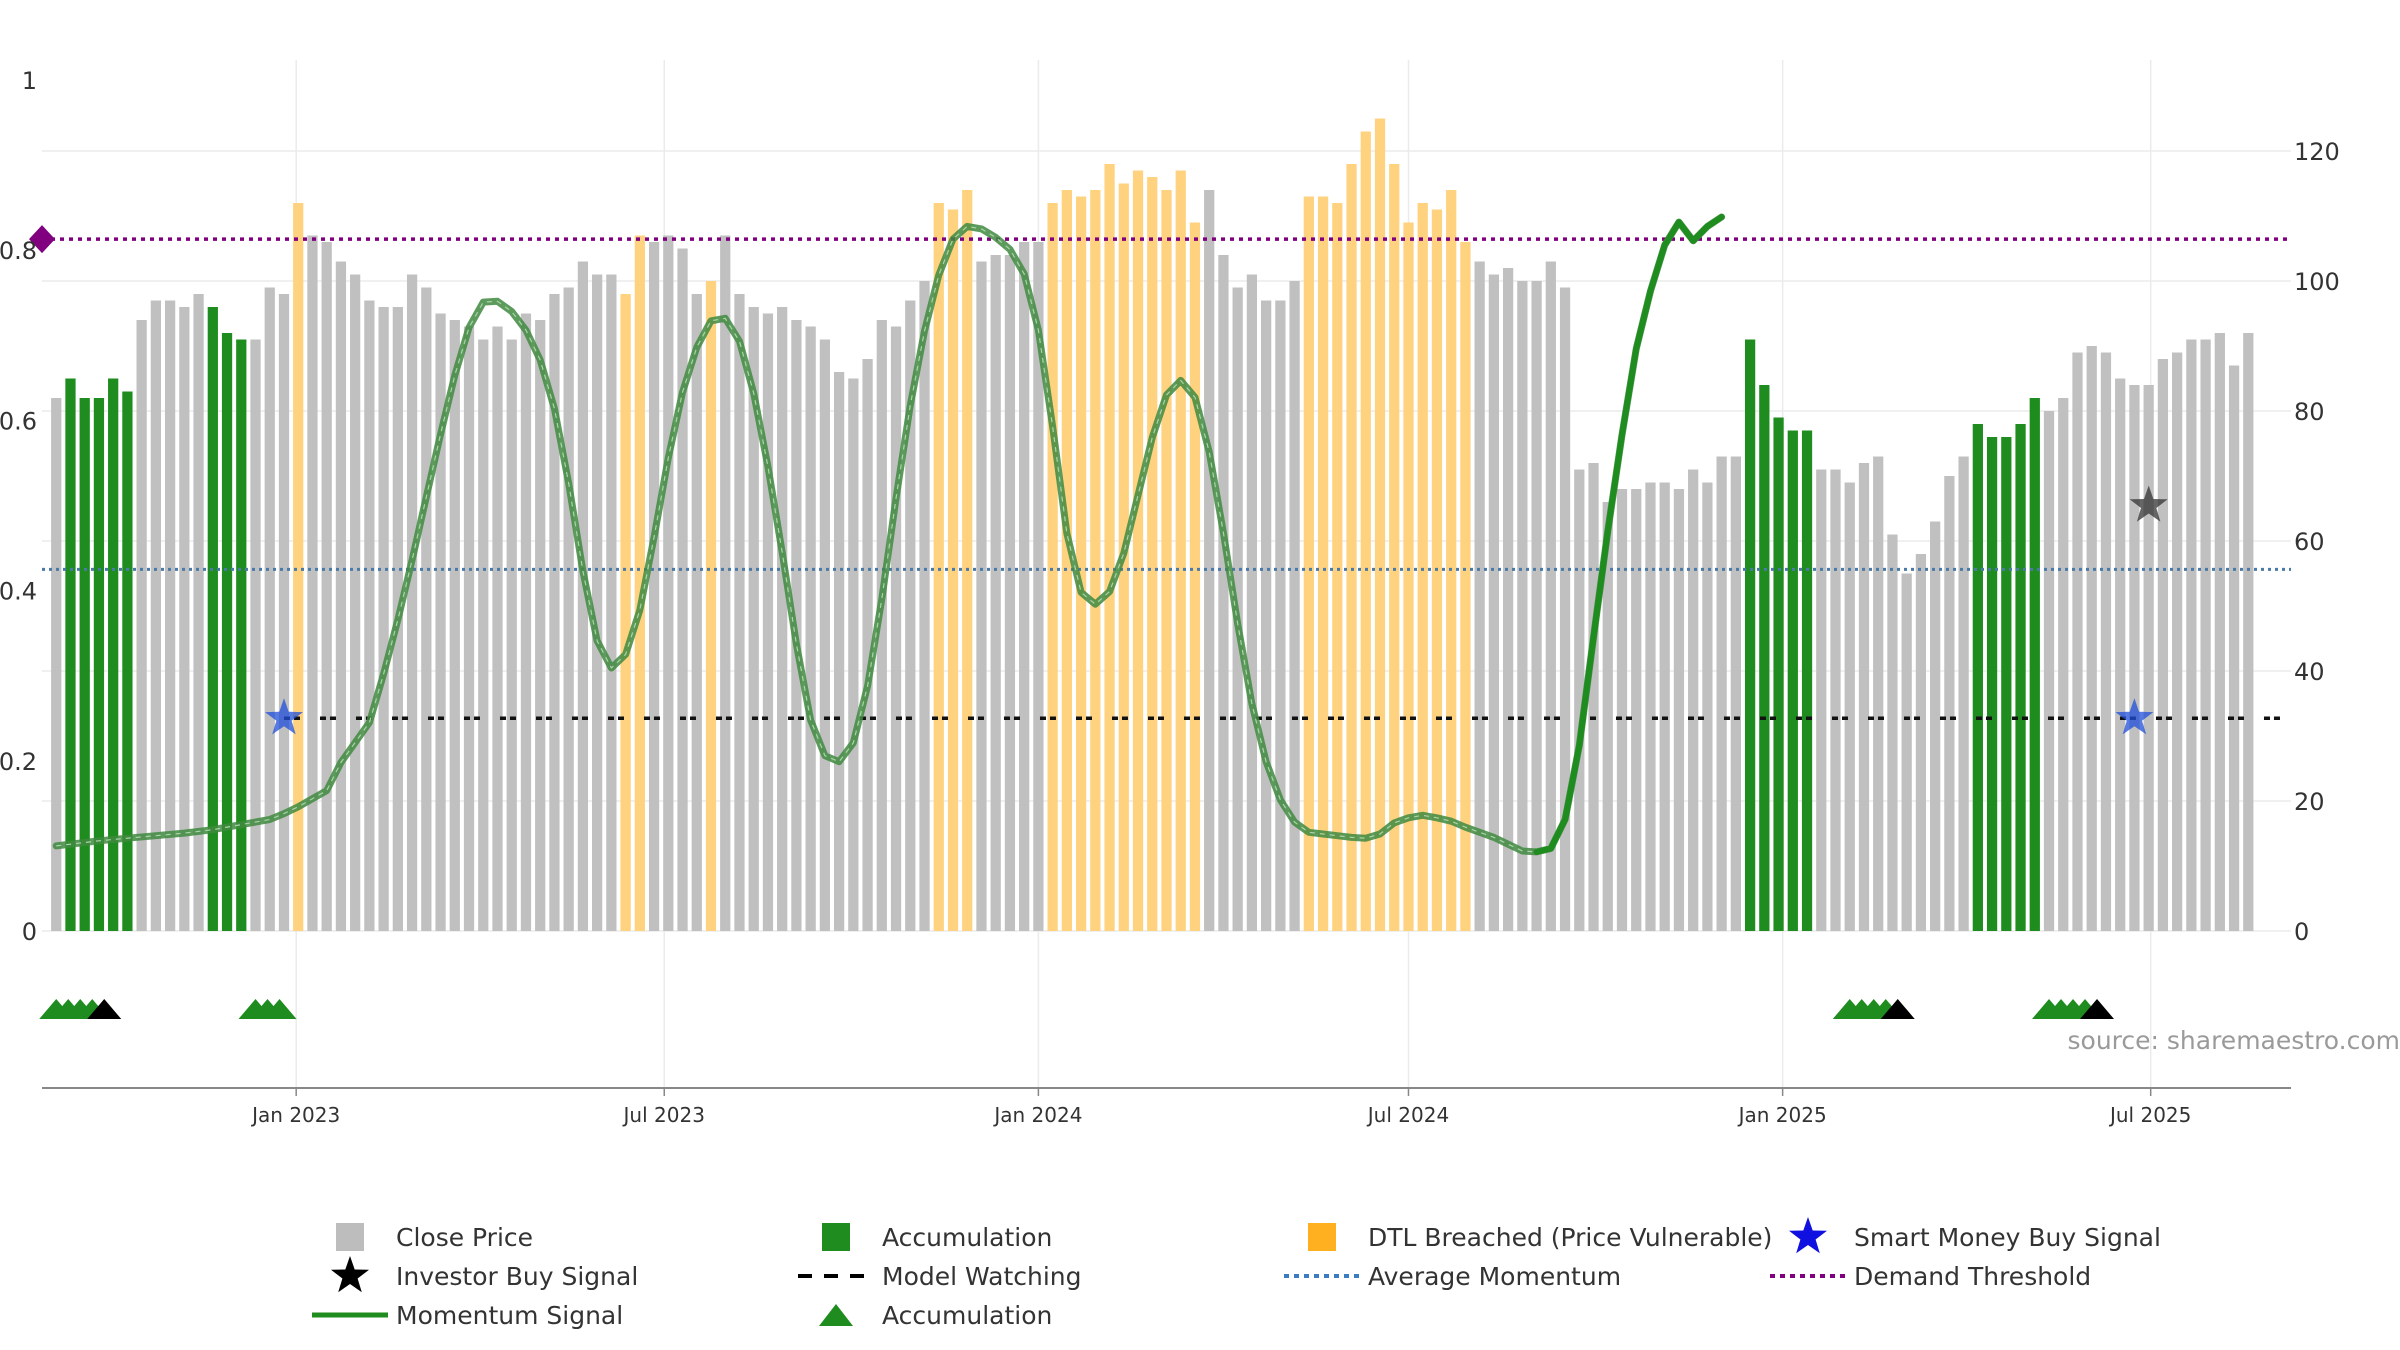 This screenshot has height=1350, width=2400. I want to click on legend-swatch-triangle, so click(836, 1315).